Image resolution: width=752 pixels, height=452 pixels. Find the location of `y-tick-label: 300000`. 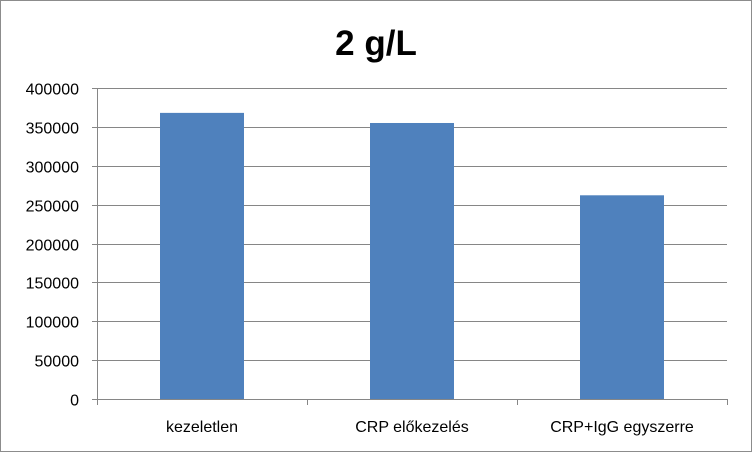

y-tick-label: 300000 is located at coordinates (52, 168).